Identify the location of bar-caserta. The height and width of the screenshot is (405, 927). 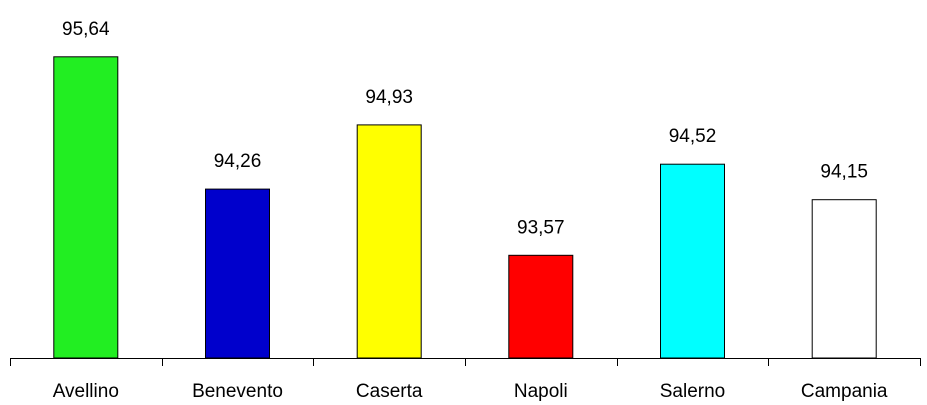
(389, 241).